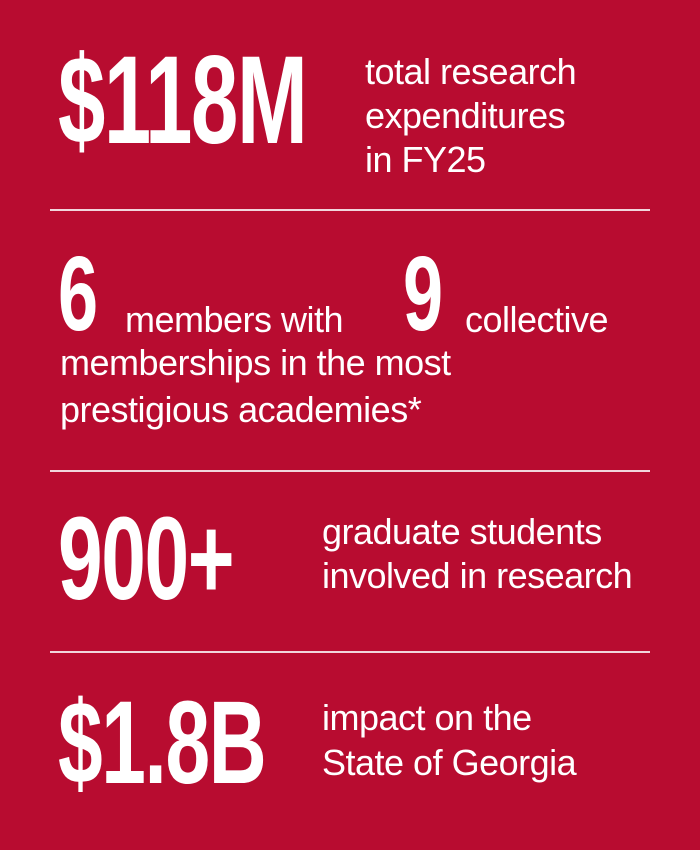 The height and width of the screenshot is (850, 700). I want to click on stat-value: 900+, so click(146, 559).